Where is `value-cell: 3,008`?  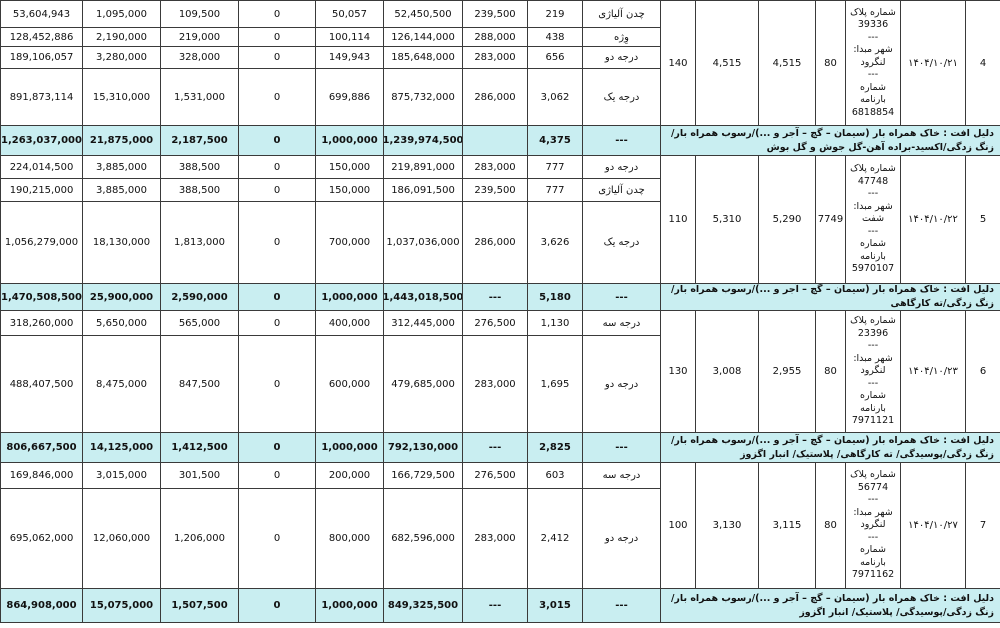 value-cell: 3,008 is located at coordinates (727, 371).